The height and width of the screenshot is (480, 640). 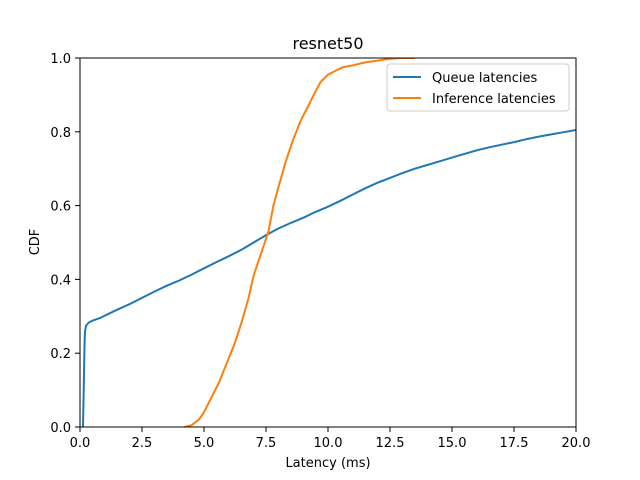 What do you see at coordinates (327, 43) in the screenshot?
I see `chart-title: resnet50` at bounding box center [327, 43].